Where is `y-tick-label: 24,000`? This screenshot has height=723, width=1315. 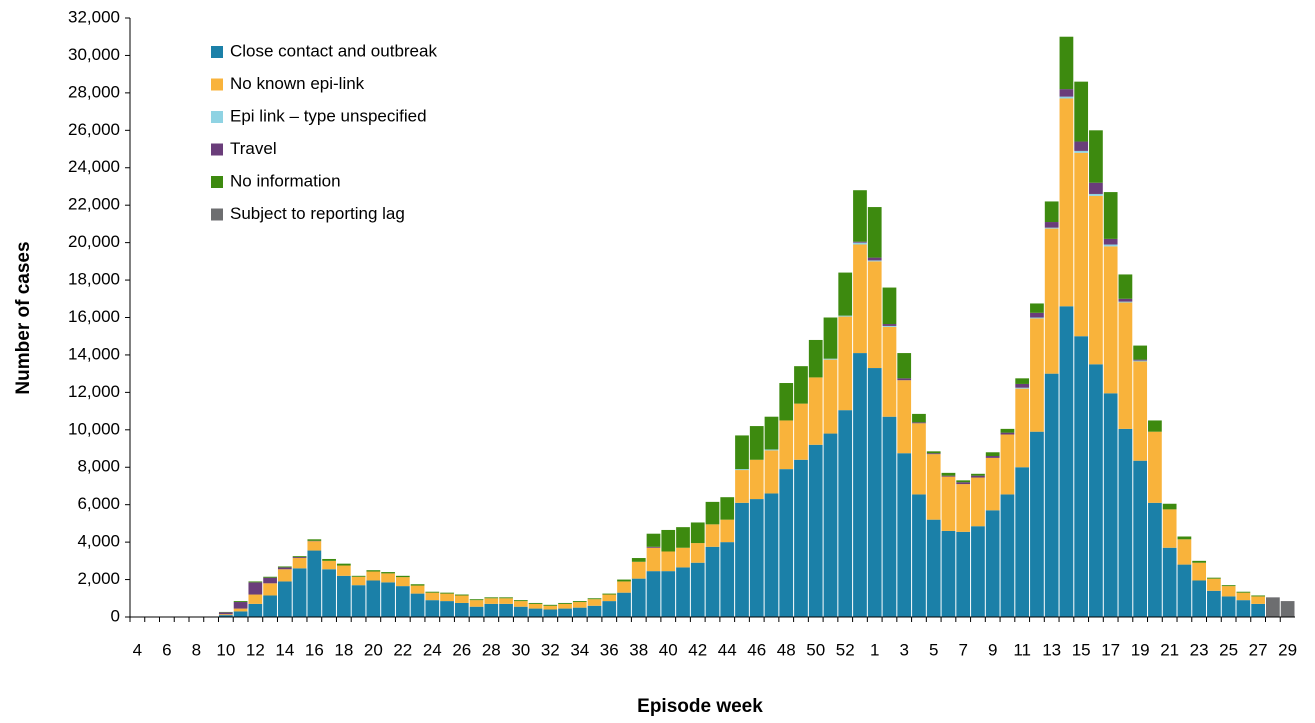 y-tick-label: 24,000 is located at coordinates (94, 166).